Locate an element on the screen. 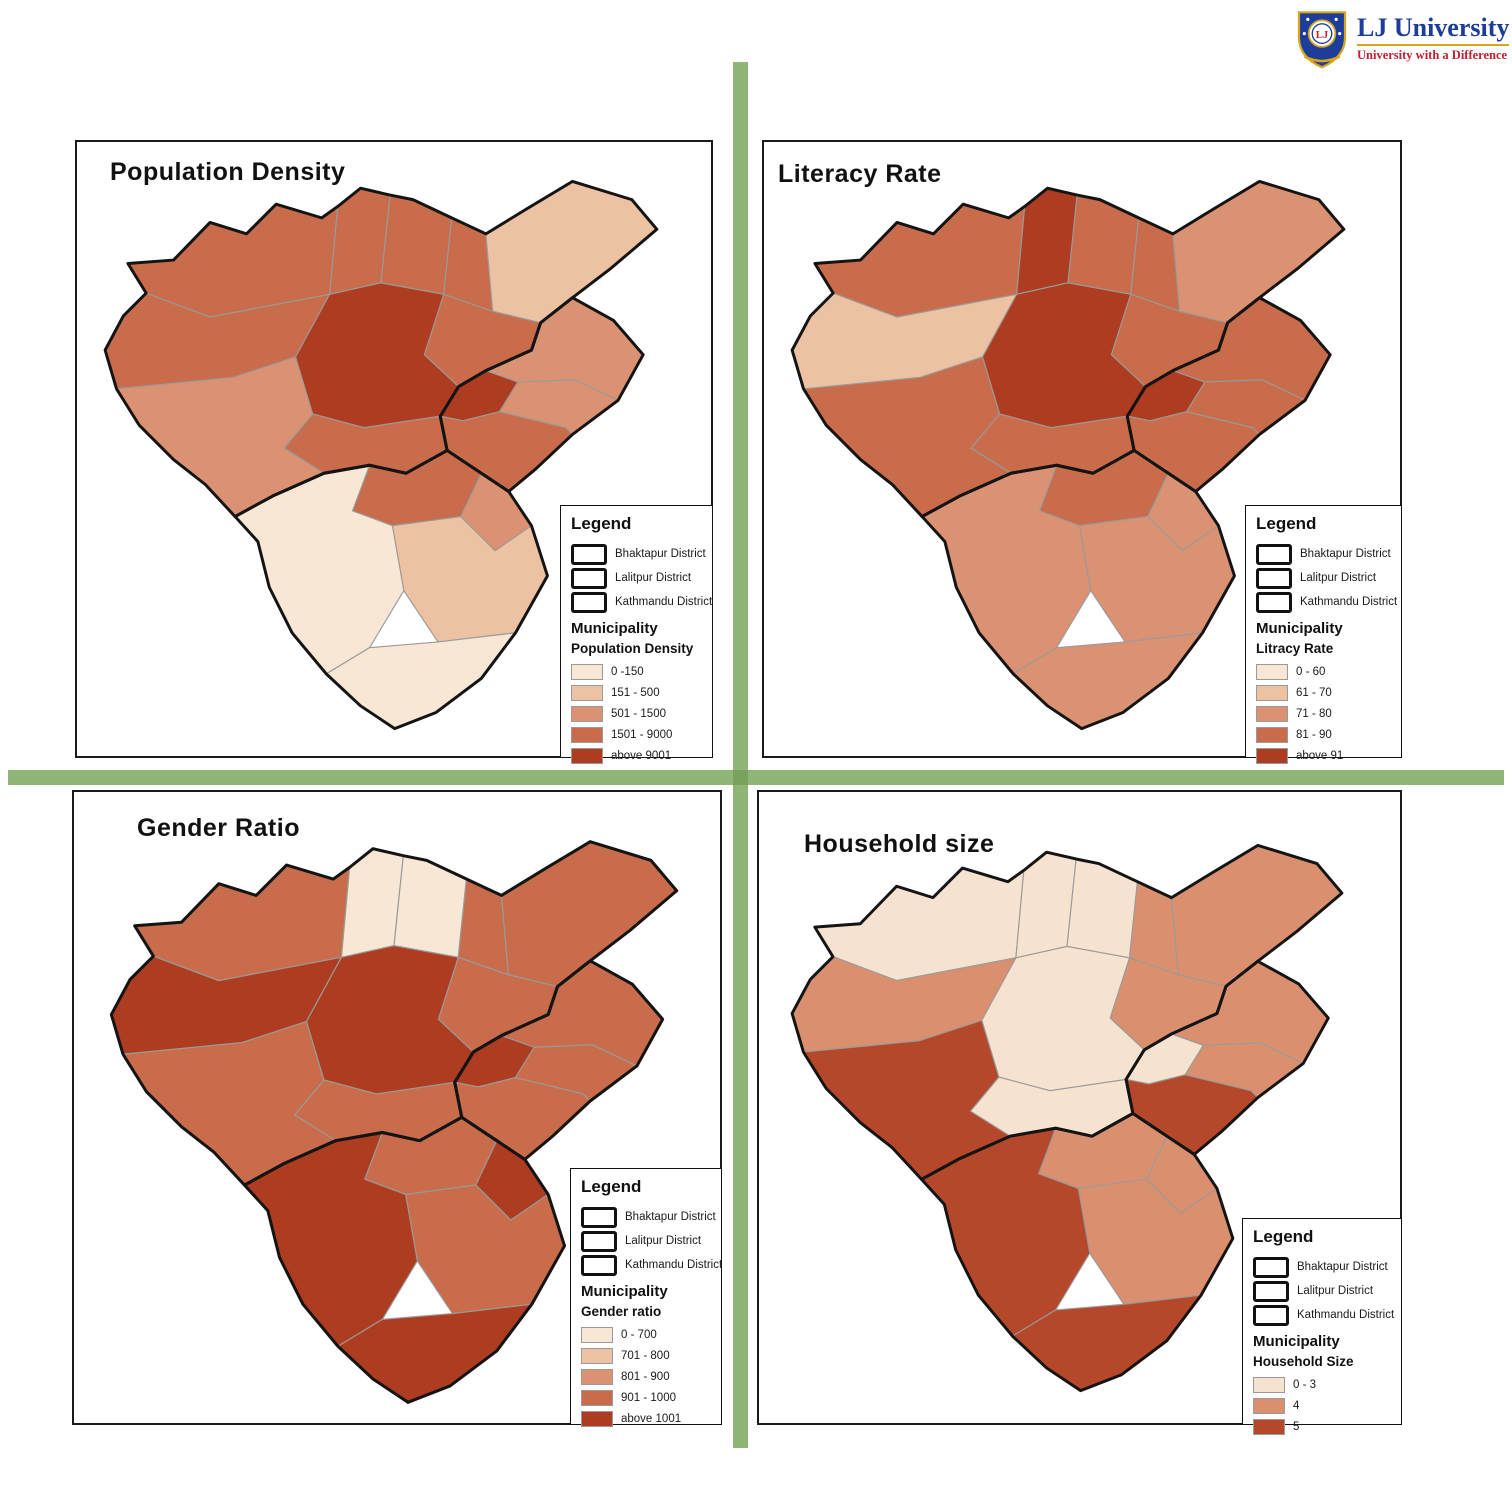 This screenshot has height=1512, width=1512. choropleth-map-gender-ratio is located at coordinates (394, 1122).